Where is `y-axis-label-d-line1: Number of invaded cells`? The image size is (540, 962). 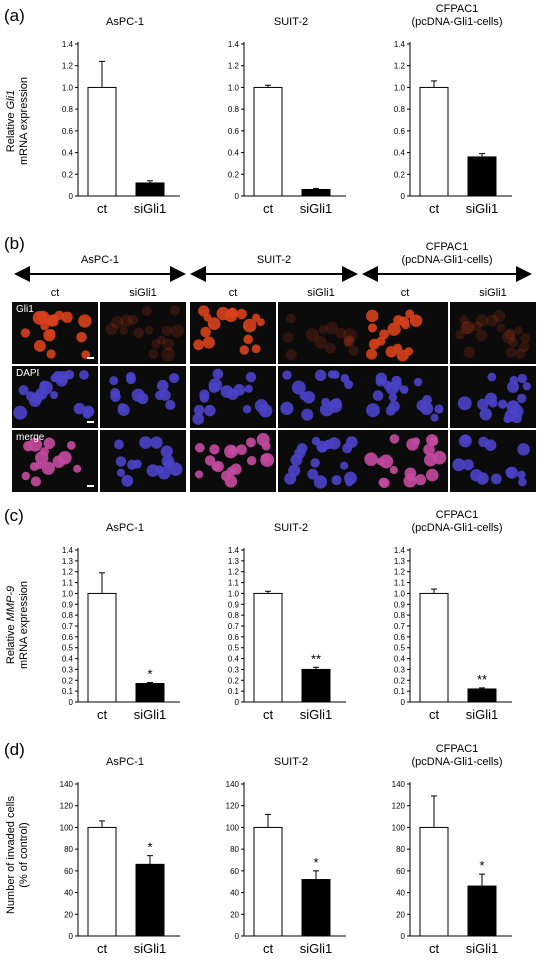 y-axis-label-d-line1: Number of invaded cells is located at coordinates (11, 855).